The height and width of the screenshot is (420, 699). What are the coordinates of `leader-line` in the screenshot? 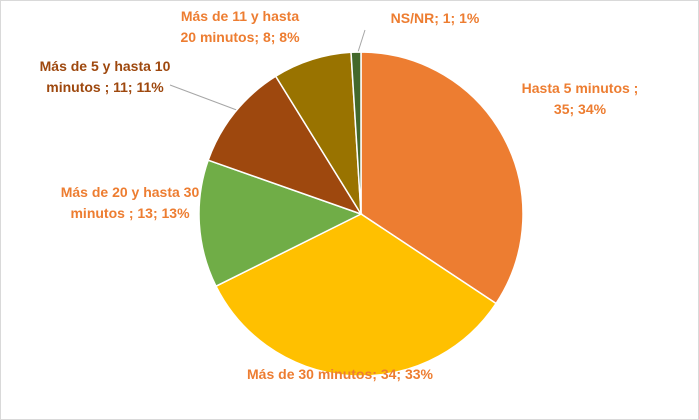 It's located at (361, 41).